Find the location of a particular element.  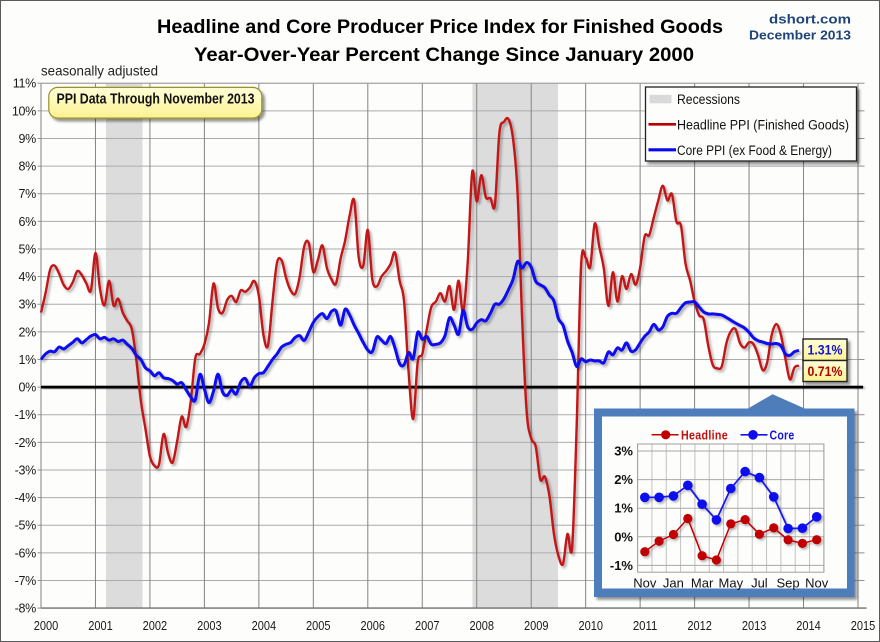

svg-text: -5% is located at coordinates (26, 526).